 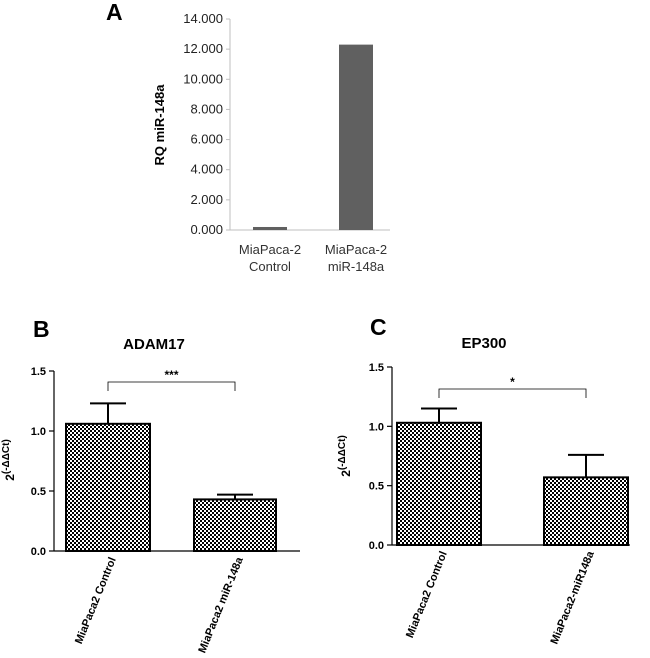 I want to click on panel-c-y-tick-label: 0.5, so click(x=376, y=487).